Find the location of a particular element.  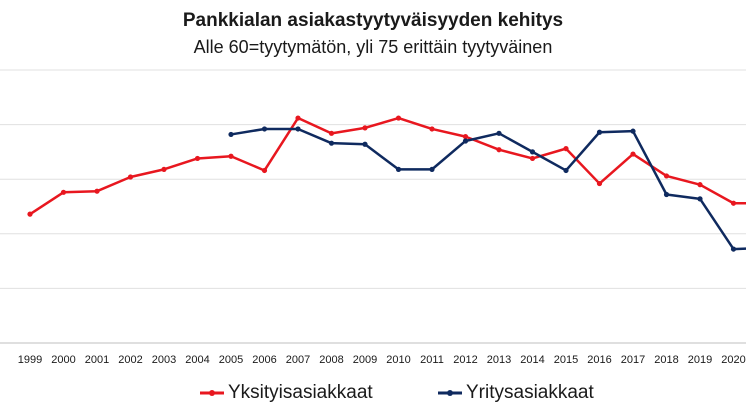

x-tick-label: 2011 is located at coordinates (432, 360).